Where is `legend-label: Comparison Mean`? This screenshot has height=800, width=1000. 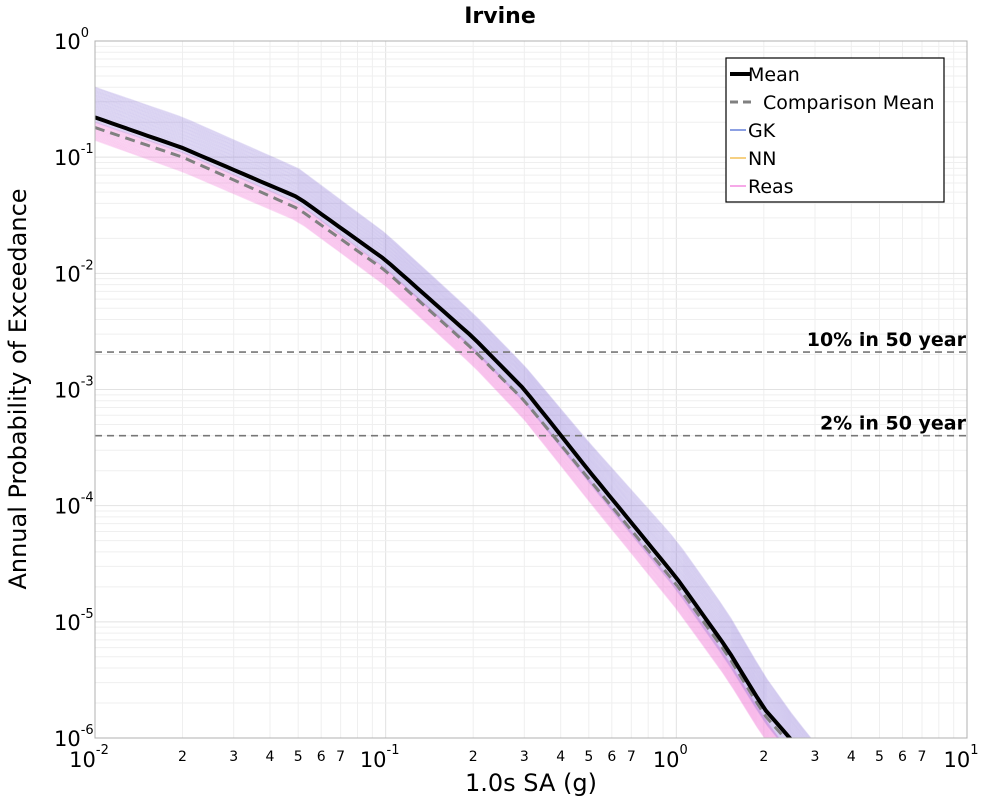
legend-label: Comparison Mean is located at coordinates (849, 103).